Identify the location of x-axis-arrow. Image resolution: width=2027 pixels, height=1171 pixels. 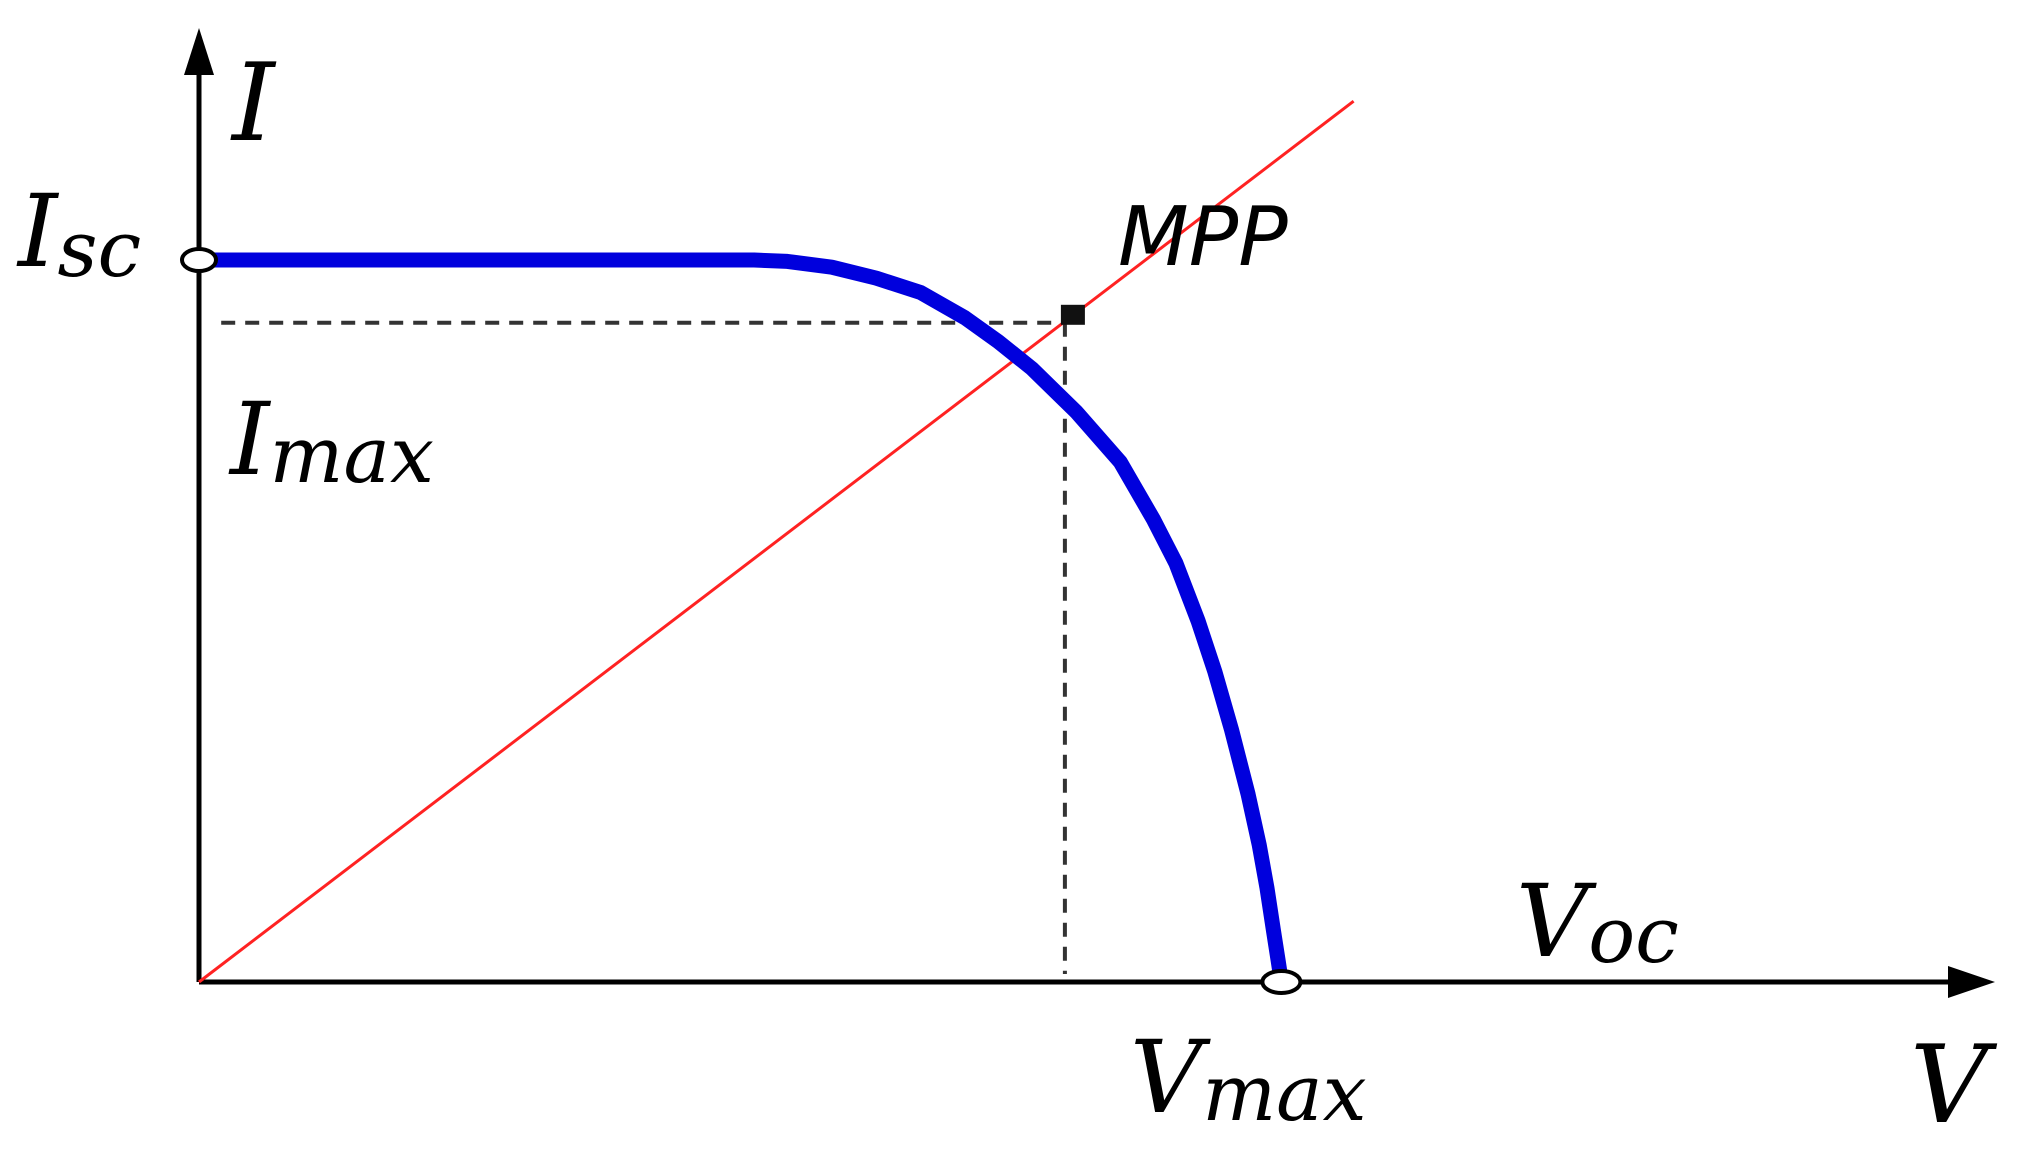
(1971, 982).